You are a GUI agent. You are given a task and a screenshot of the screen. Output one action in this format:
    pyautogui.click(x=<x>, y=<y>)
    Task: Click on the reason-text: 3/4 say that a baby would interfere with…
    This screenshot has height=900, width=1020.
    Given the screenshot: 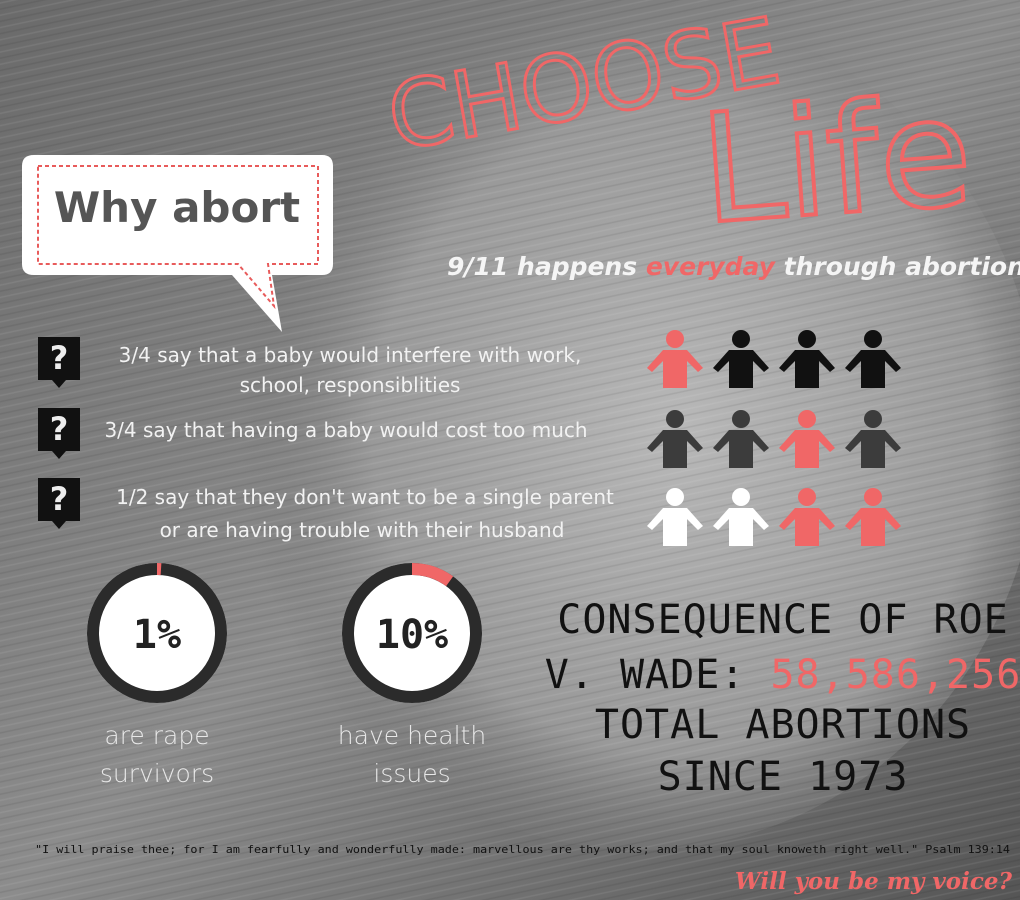 What is the action you would take?
    pyautogui.click(x=350, y=355)
    